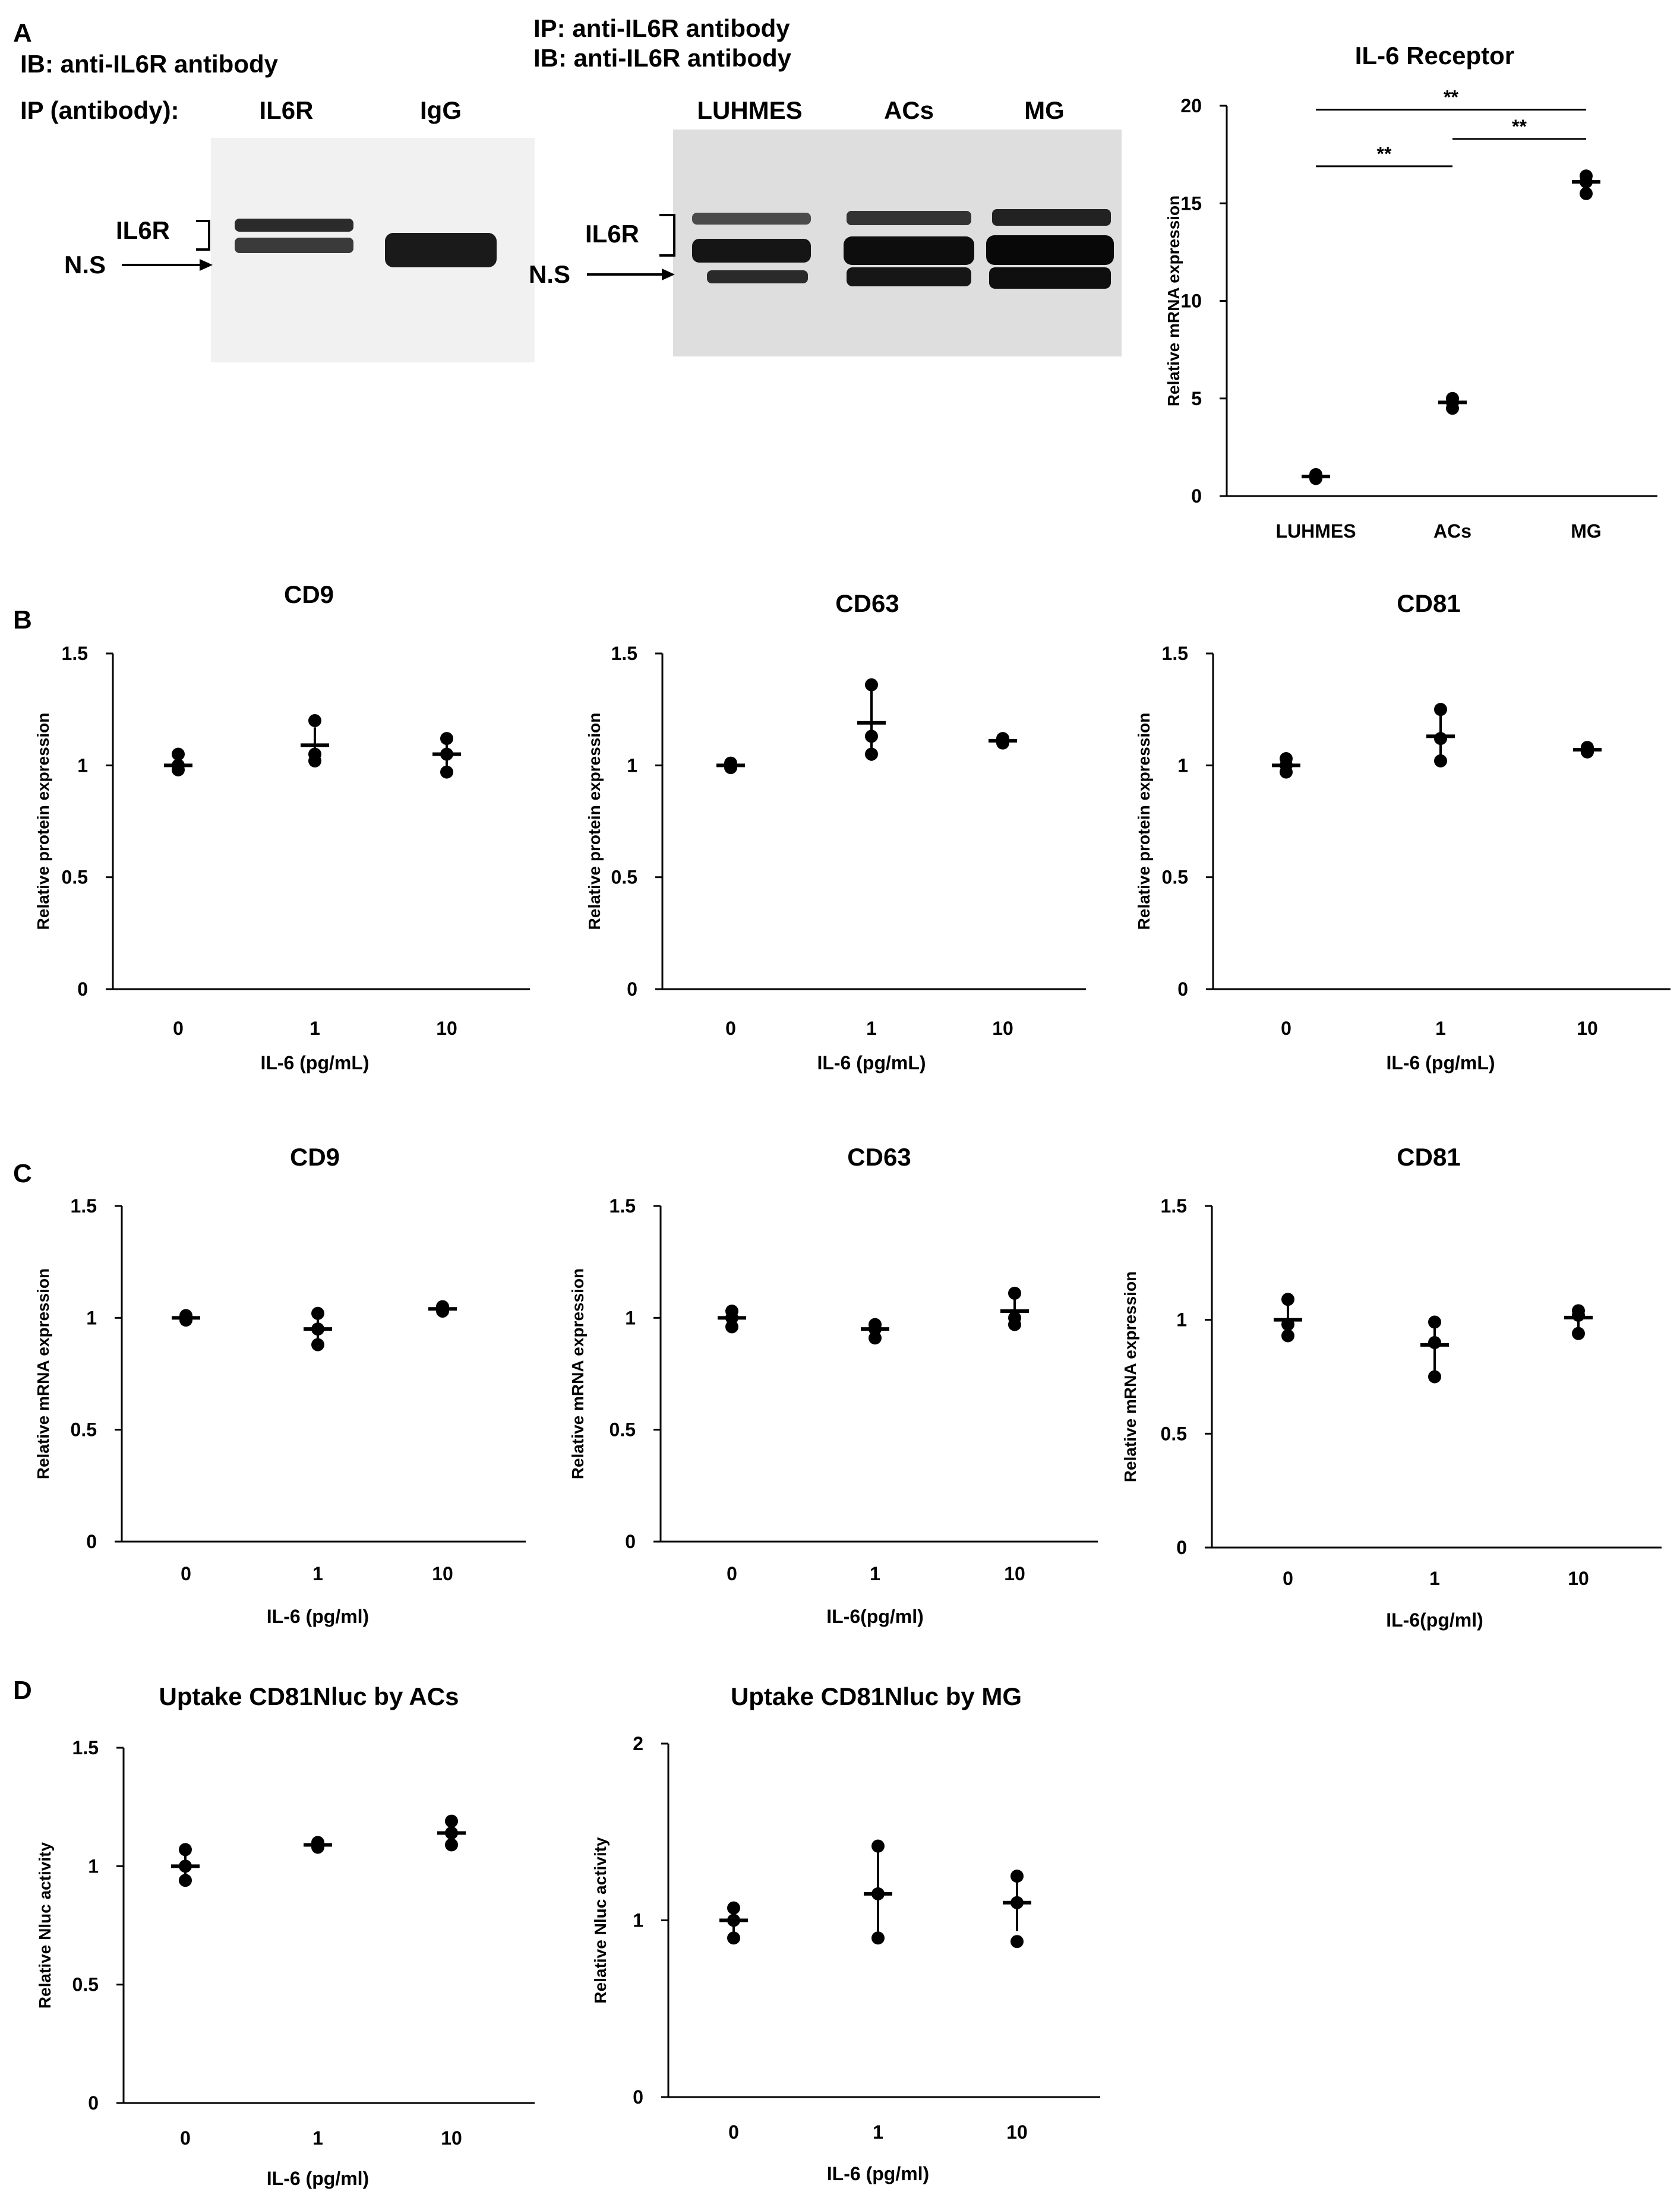  What do you see at coordinates (45, 1925) in the screenshot?
I see `y-axis-title: Relative Nluc activity` at bounding box center [45, 1925].